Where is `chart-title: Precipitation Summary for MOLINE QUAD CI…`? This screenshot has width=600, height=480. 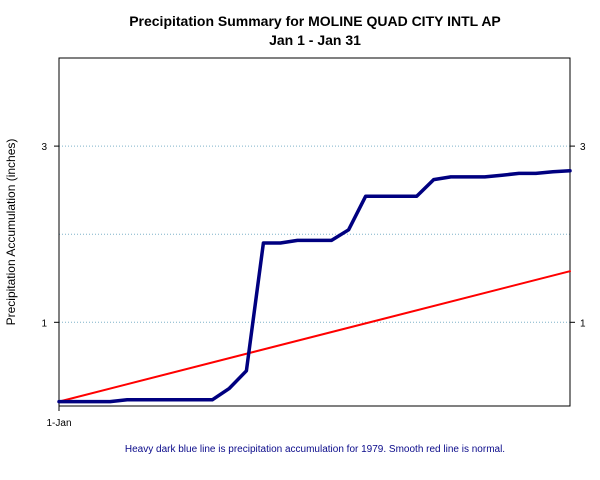
chart-title: Precipitation Summary for MOLINE QUAD CI… is located at coordinates (315, 21).